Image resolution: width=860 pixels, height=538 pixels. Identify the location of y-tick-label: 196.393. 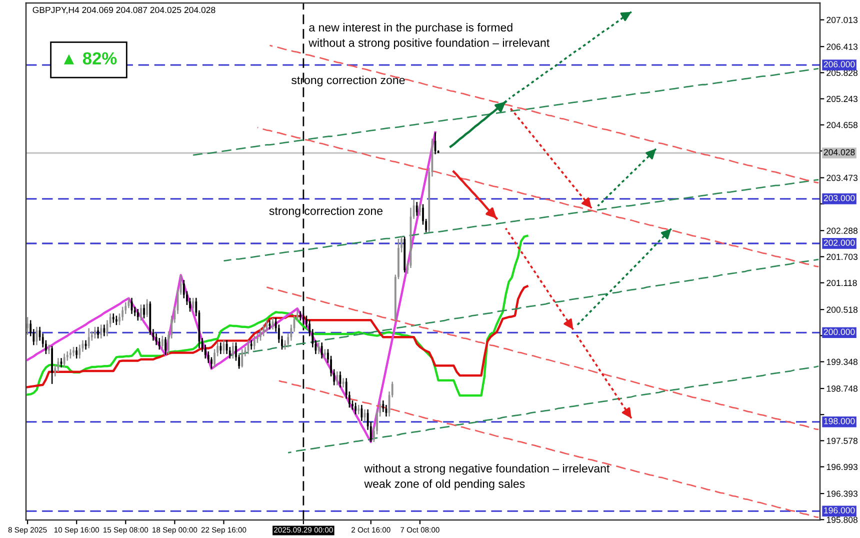
(842, 493).